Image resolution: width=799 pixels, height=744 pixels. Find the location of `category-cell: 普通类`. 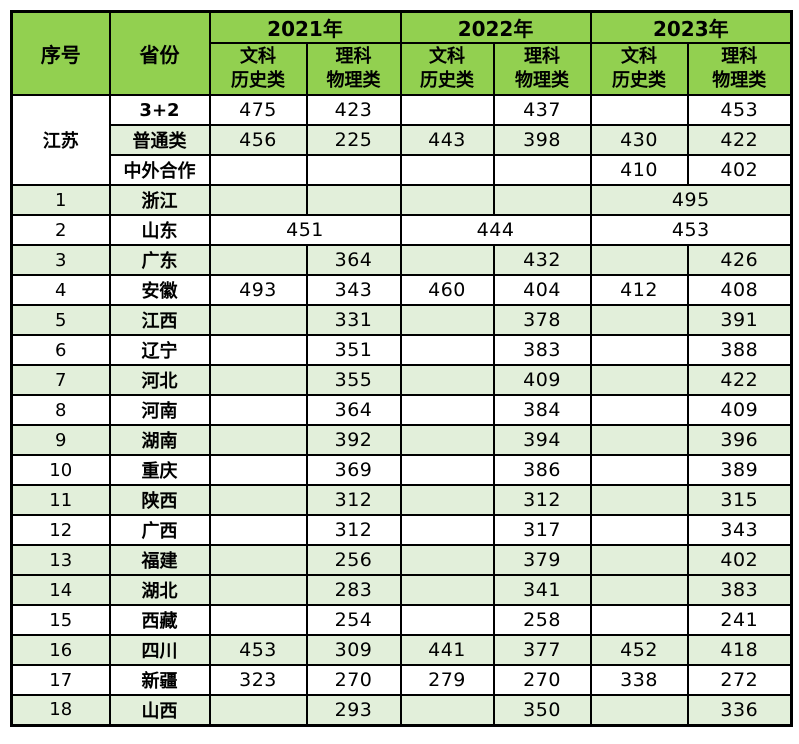

category-cell: 普通类 is located at coordinates (159, 140).